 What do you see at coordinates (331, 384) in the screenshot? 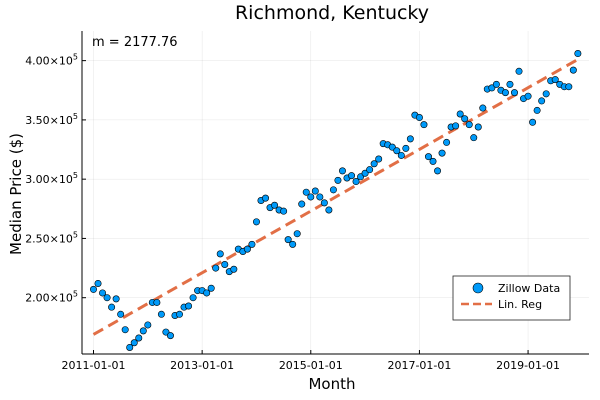
I see `x-axis-title: Month` at bounding box center [331, 384].